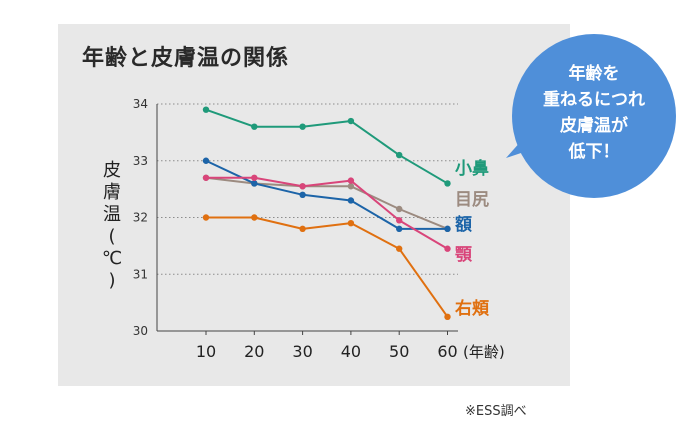  I want to click on callout-text-line: 皮膚温が, so click(594, 125).